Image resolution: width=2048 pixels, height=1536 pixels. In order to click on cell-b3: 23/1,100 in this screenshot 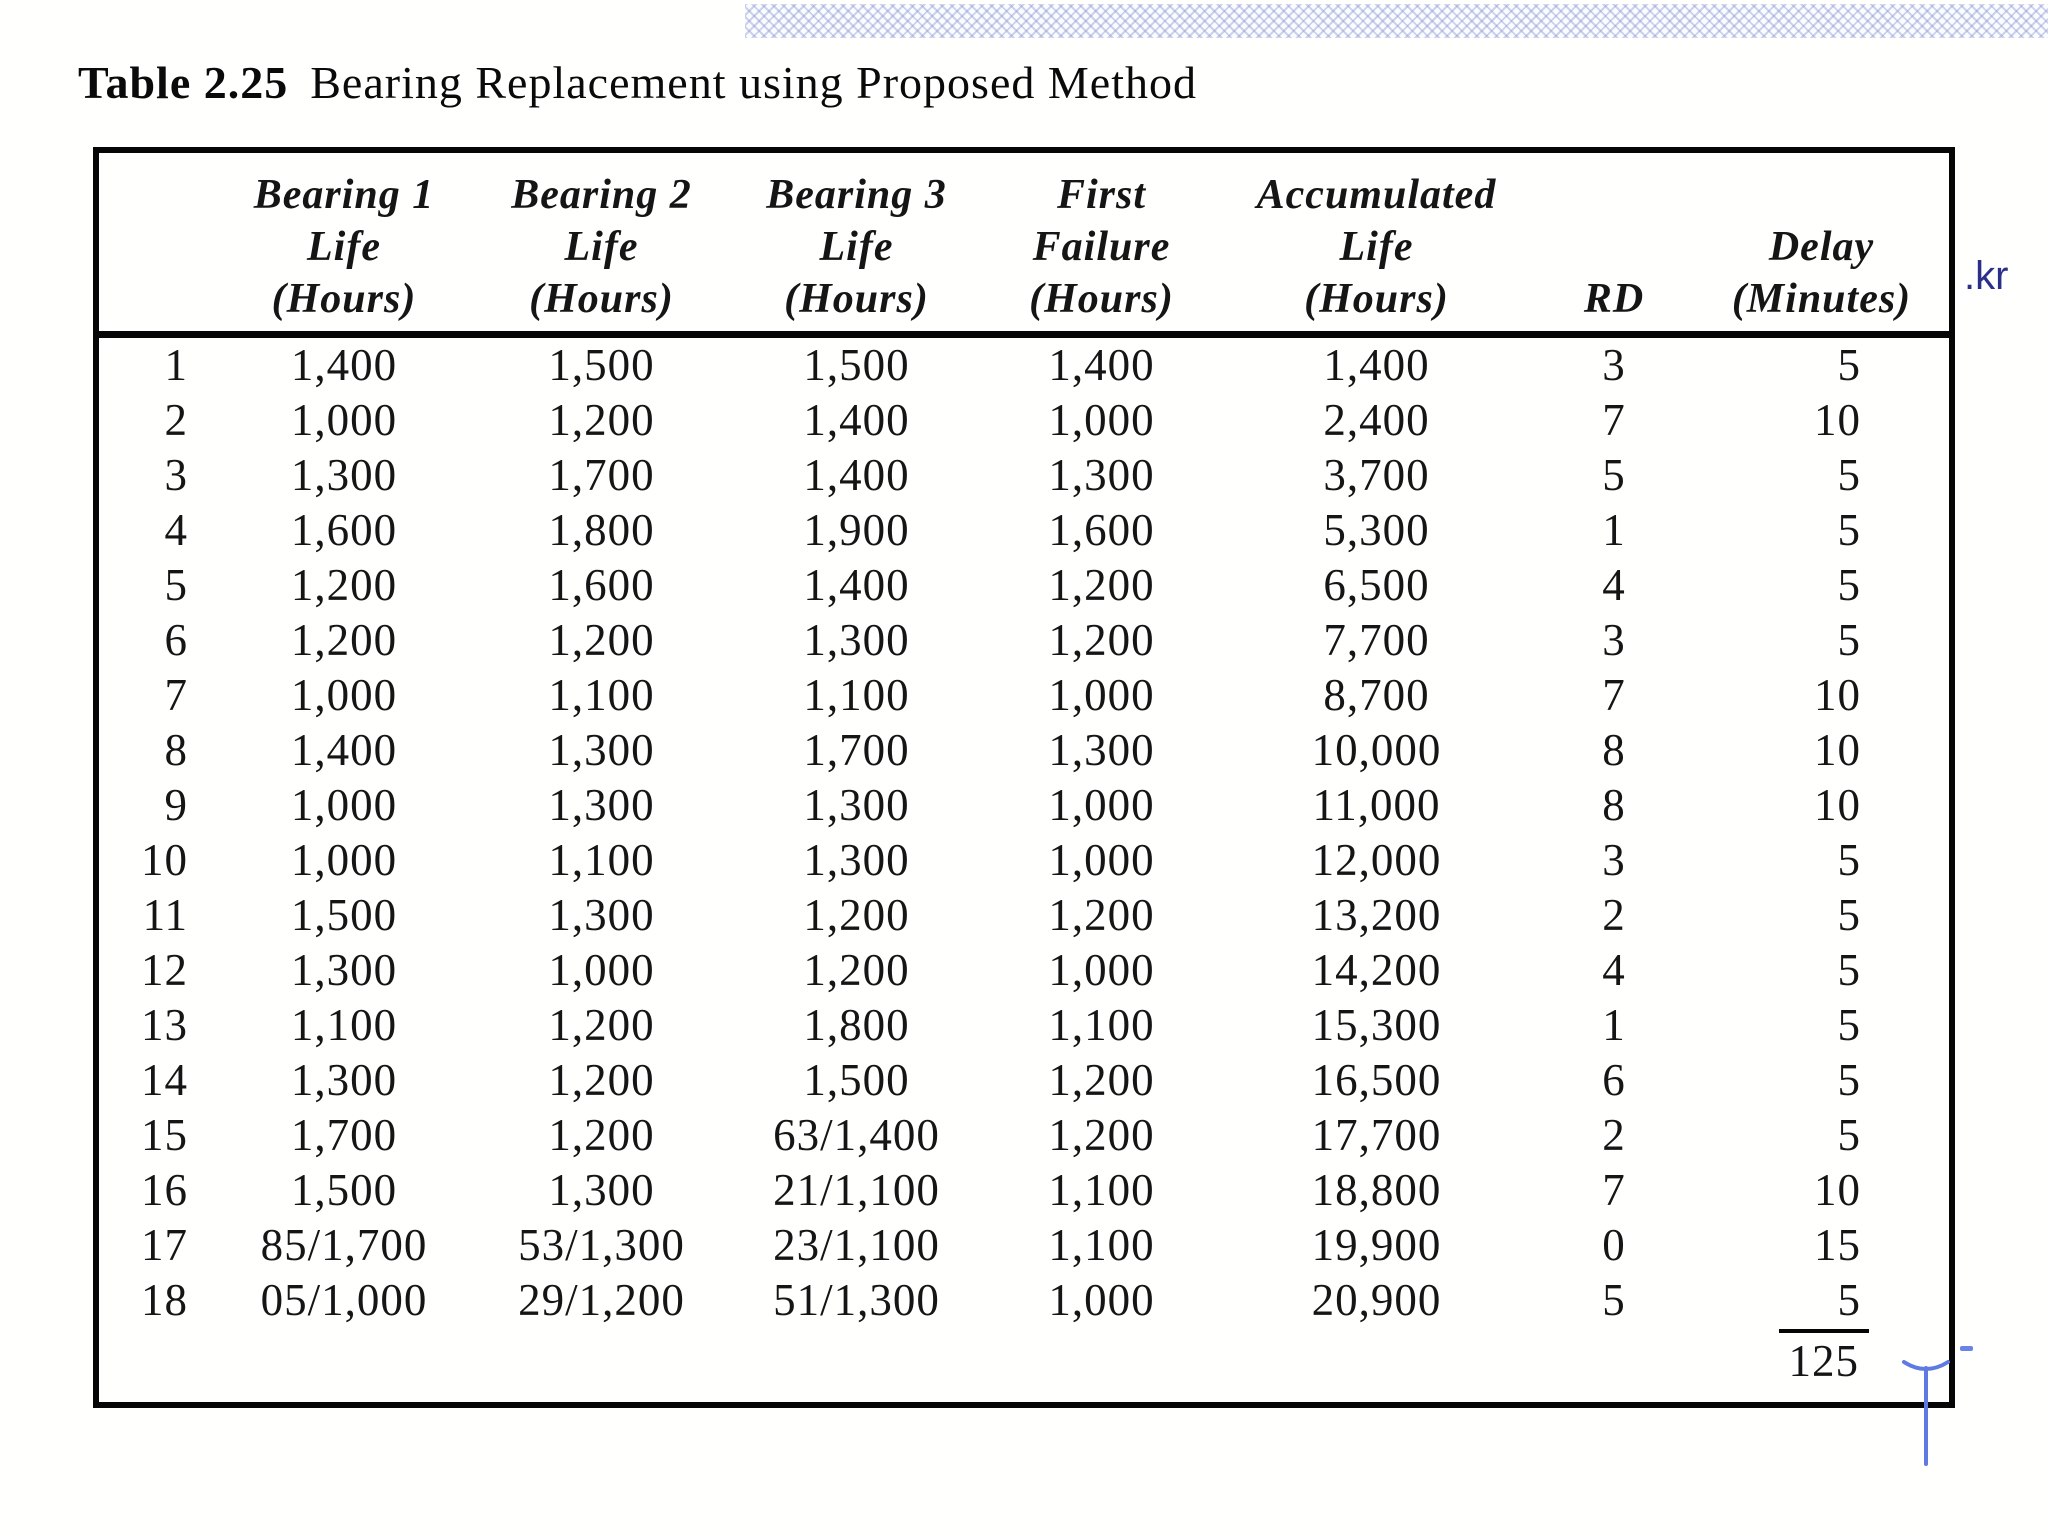, I will do `click(856, 1245)`.